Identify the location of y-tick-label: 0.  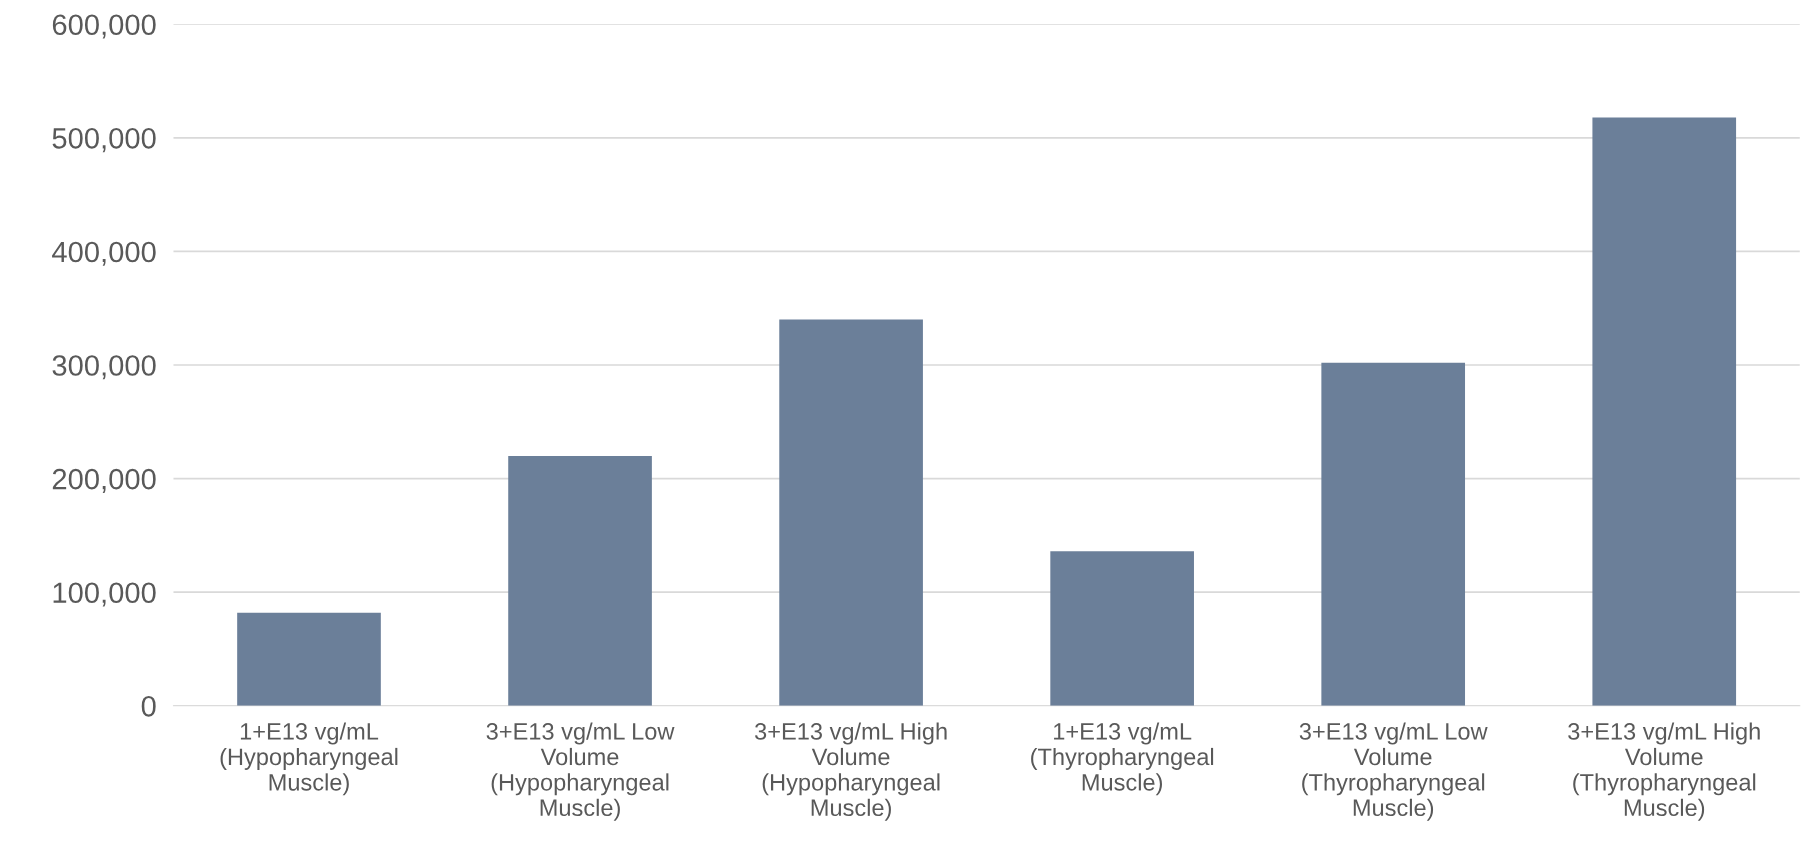
(148, 706).